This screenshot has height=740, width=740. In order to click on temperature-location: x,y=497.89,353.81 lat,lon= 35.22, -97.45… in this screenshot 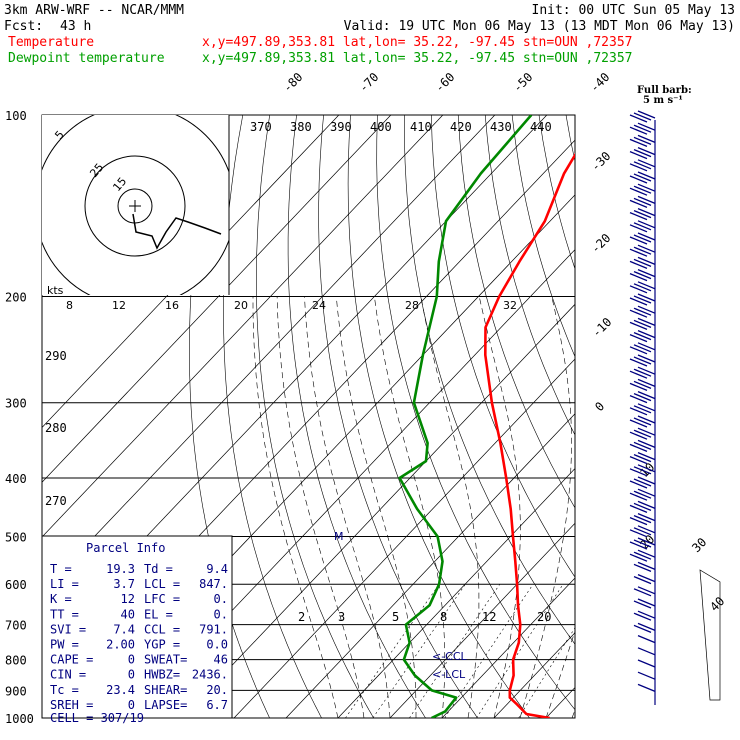, I will do `click(417, 42)`.